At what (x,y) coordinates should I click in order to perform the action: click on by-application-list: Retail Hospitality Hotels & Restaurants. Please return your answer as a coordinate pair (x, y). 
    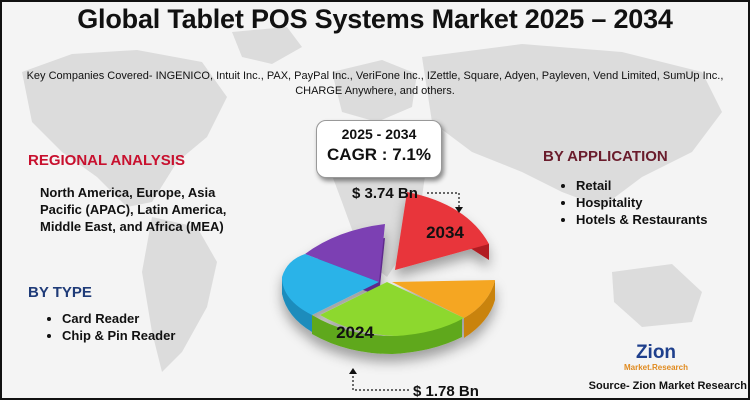
    Looking at the image, I should click on (637, 202).